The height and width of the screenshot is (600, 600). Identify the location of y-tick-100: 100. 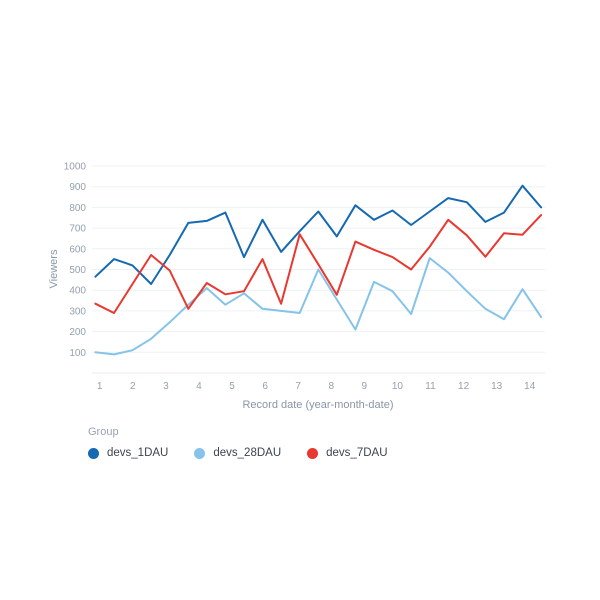
(77, 353).